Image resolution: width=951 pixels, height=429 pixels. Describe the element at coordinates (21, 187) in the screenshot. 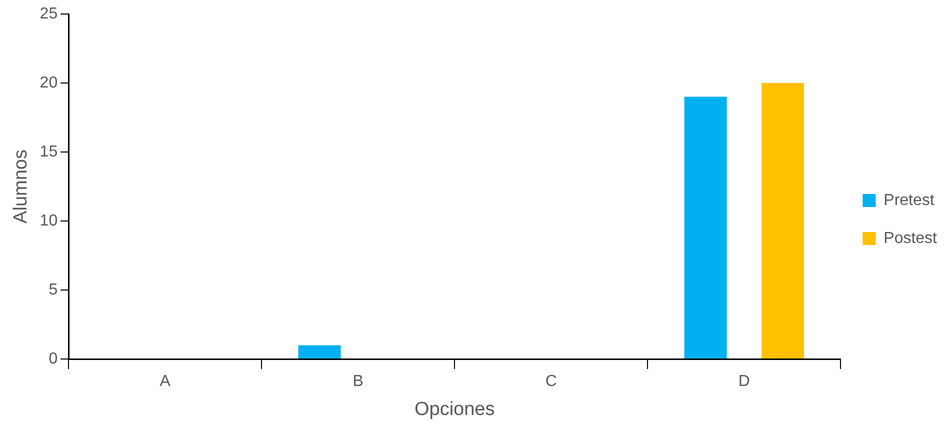

I see `y-axis-title: Alumnos` at that location.